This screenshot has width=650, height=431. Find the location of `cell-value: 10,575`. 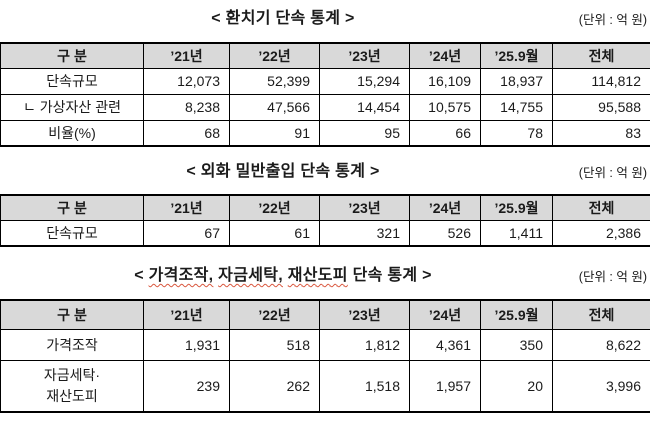

cell-value: 10,575 is located at coordinates (445, 107).